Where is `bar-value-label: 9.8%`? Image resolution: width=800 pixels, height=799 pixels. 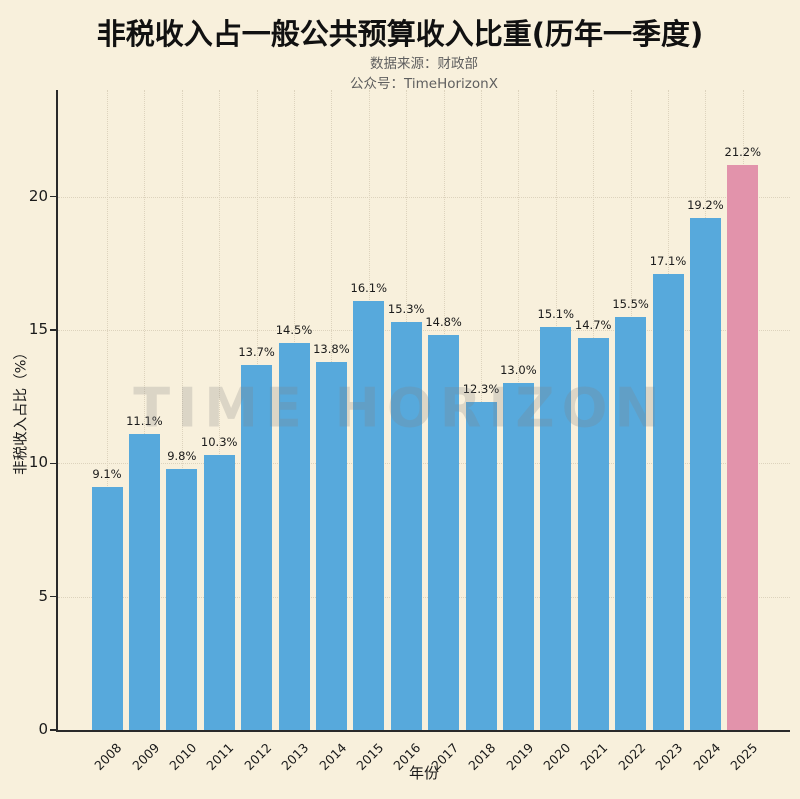
bar-value-label: 9.8% is located at coordinates (182, 455).